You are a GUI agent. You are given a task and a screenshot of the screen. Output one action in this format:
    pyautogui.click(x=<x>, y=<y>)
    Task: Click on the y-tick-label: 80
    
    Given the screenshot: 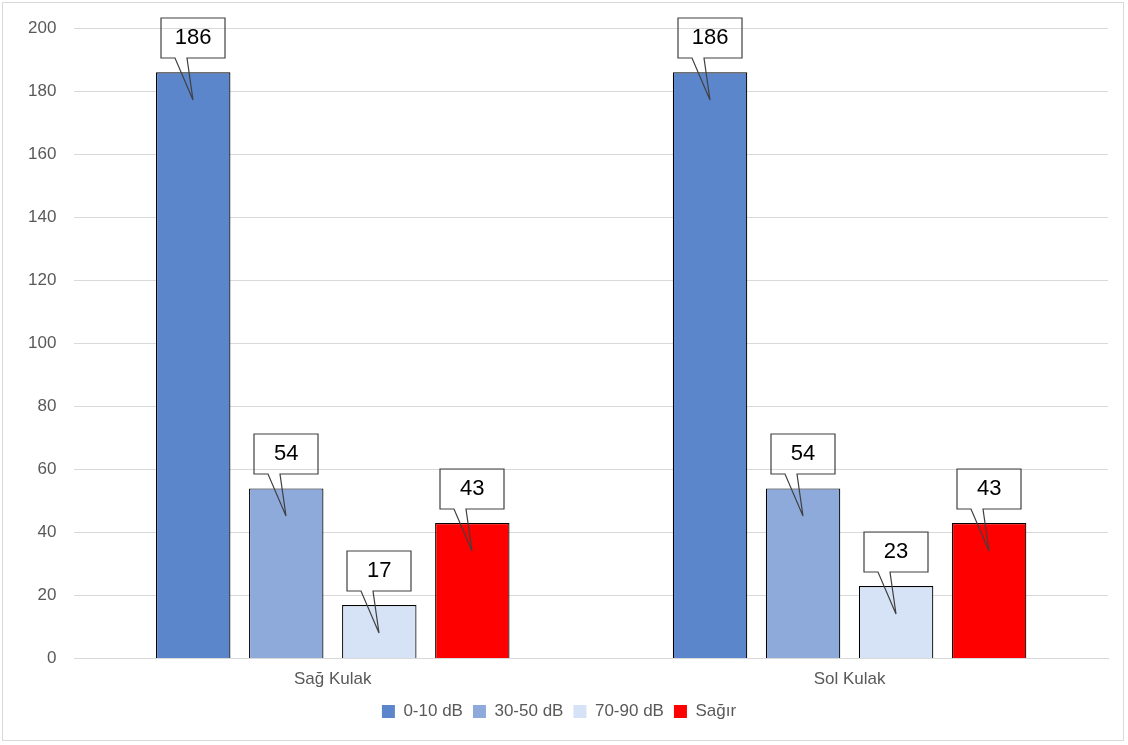 What is the action you would take?
    pyautogui.click(x=47, y=406)
    